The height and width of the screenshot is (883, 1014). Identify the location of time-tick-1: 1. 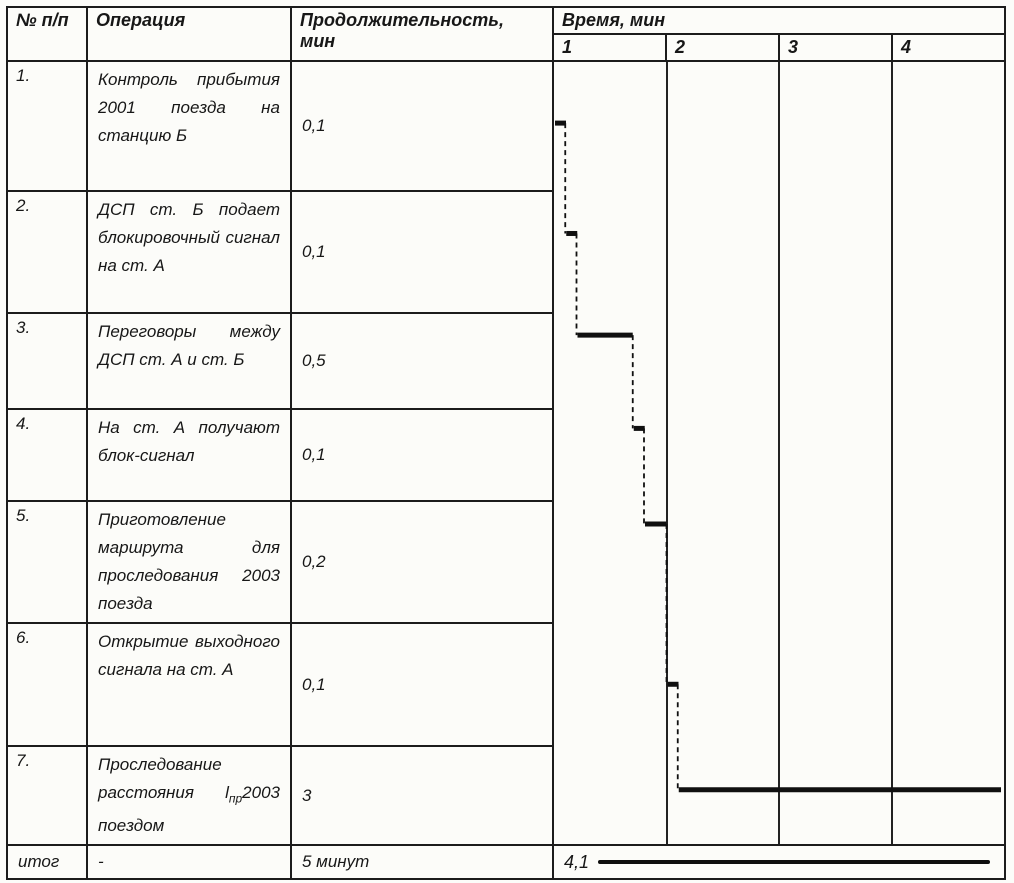
(609, 47).